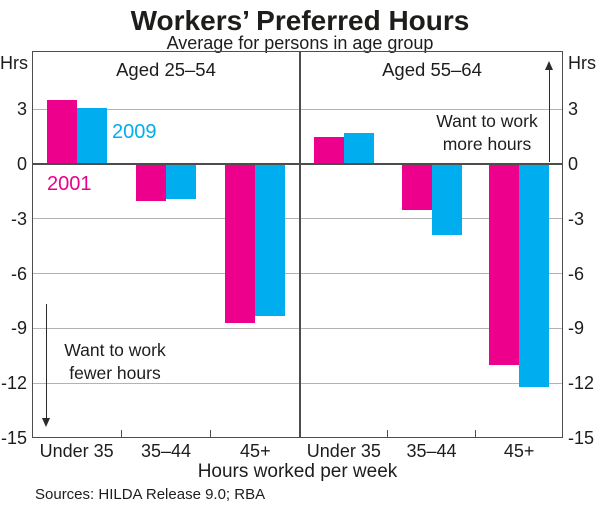 This screenshot has width=600, height=510. What do you see at coordinates (300, 43) in the screenshot?
I see `chart-subtitle: Average for persons in age group` at bounding box center [300, 43].